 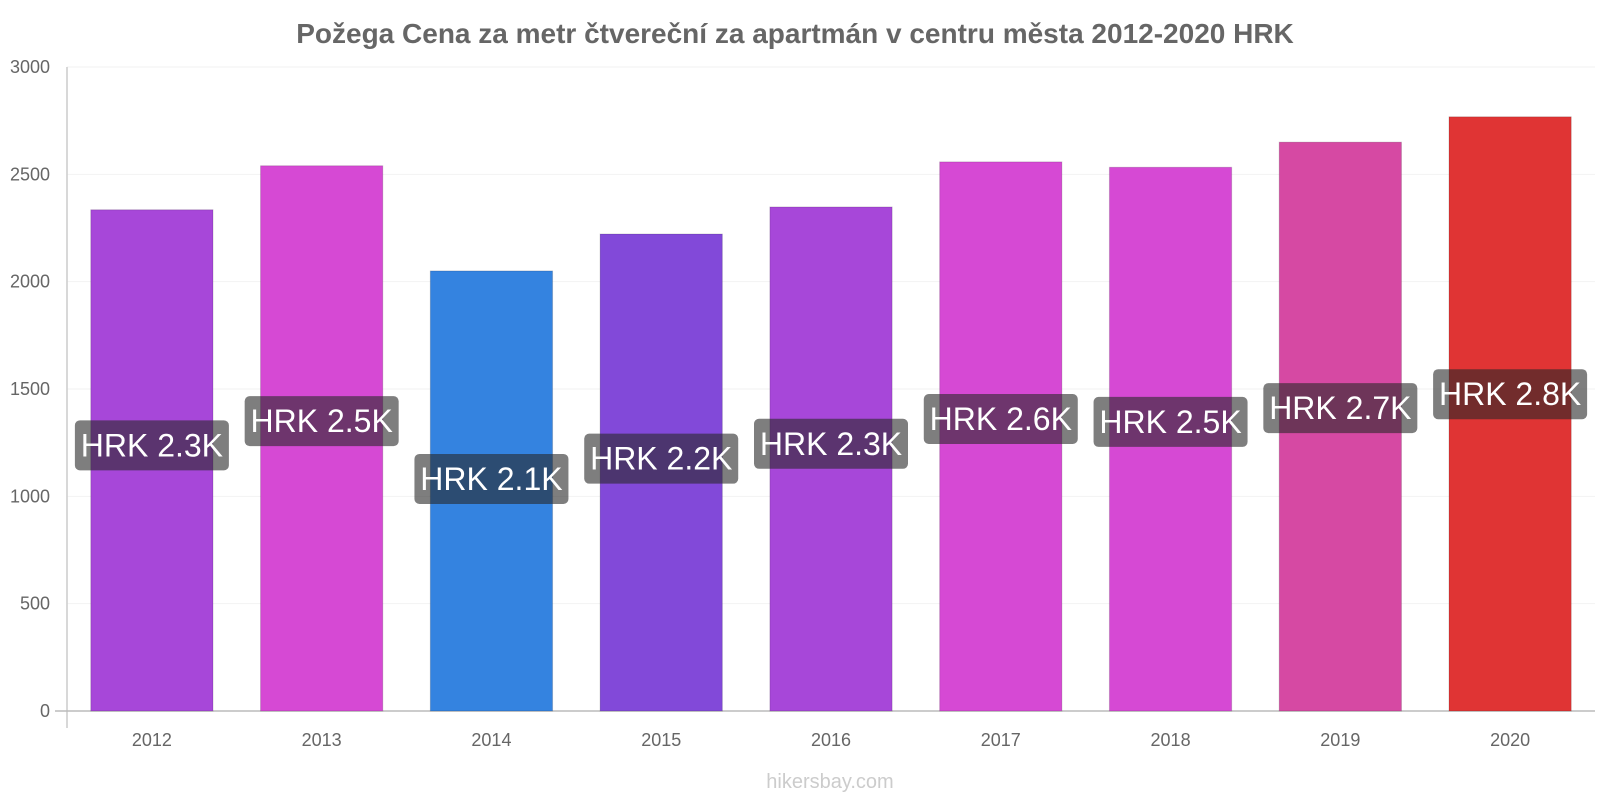 I want to click on watermark-text: hikersbay.com, so click(x=829, y=782).